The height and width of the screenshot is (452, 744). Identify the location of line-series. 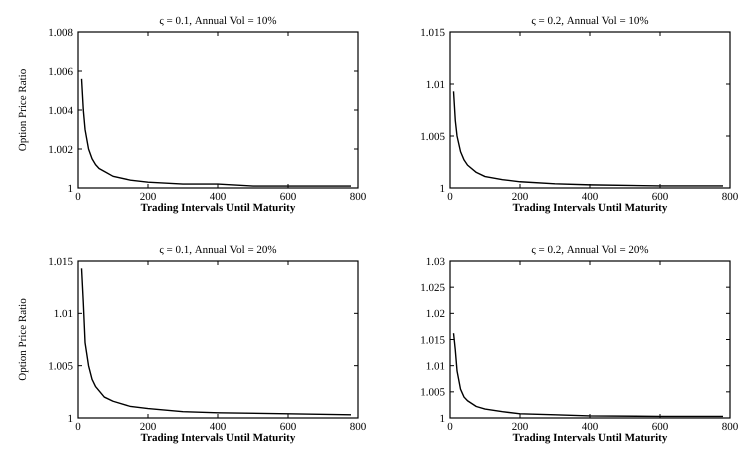
(216, 342).